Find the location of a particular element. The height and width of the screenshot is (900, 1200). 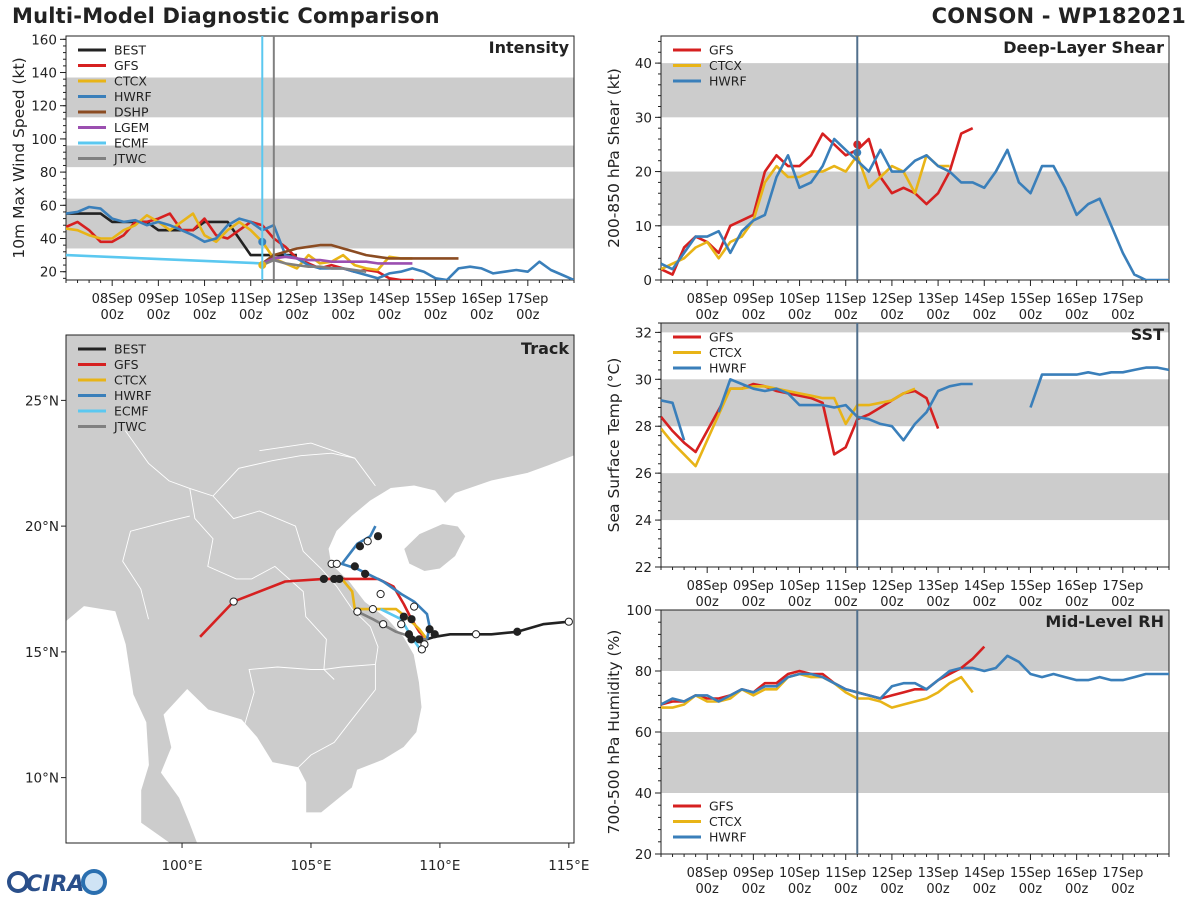

shear-x-tick-day: 14Sep is located at coordinates (984, 299).